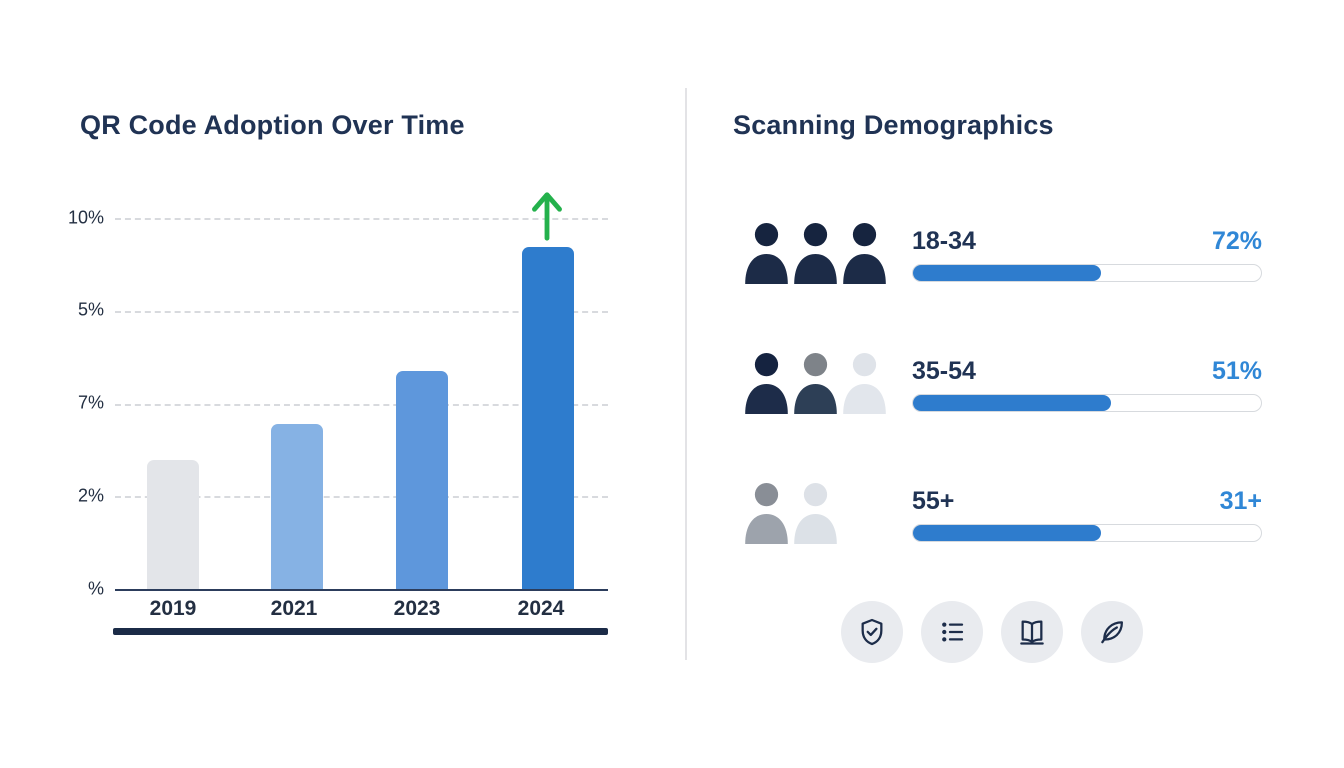  I want to click on bar-2024, so click(548, 417).